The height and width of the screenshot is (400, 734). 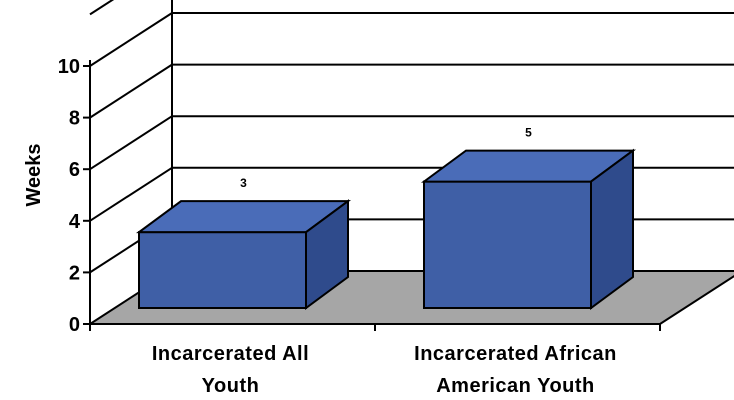 What do you see at coordinates (515, 386) in the screenshot?
I see `category-label-line: American Youth` at bounding box center [515, 386].